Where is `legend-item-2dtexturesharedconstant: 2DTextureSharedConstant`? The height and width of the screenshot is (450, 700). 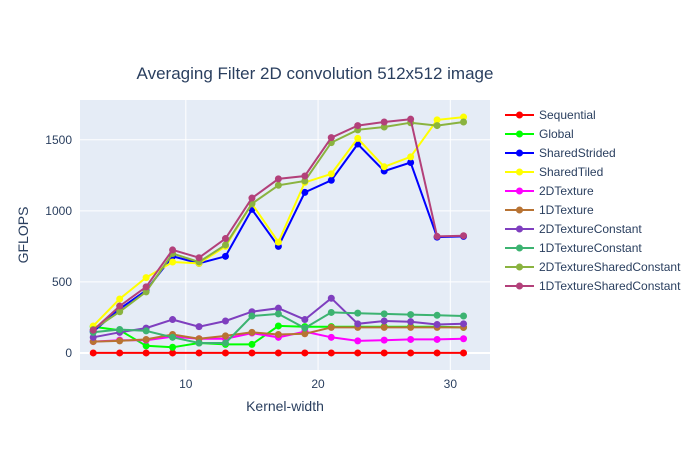 legend-item-2dtexturesharedconstant: 2DTextureSharedConstant is located at coordinates (593, 267).